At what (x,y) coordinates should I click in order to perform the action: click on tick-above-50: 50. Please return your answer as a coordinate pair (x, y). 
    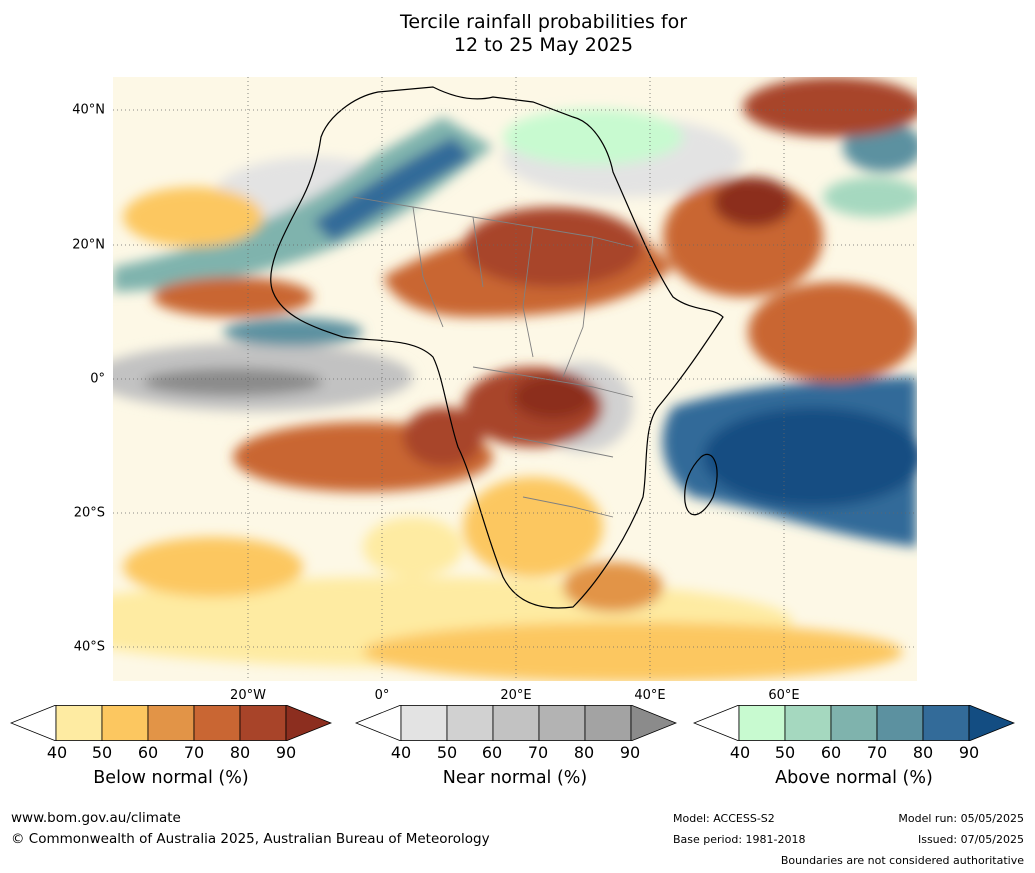
    Looking at the image, I should click on (785, 752).